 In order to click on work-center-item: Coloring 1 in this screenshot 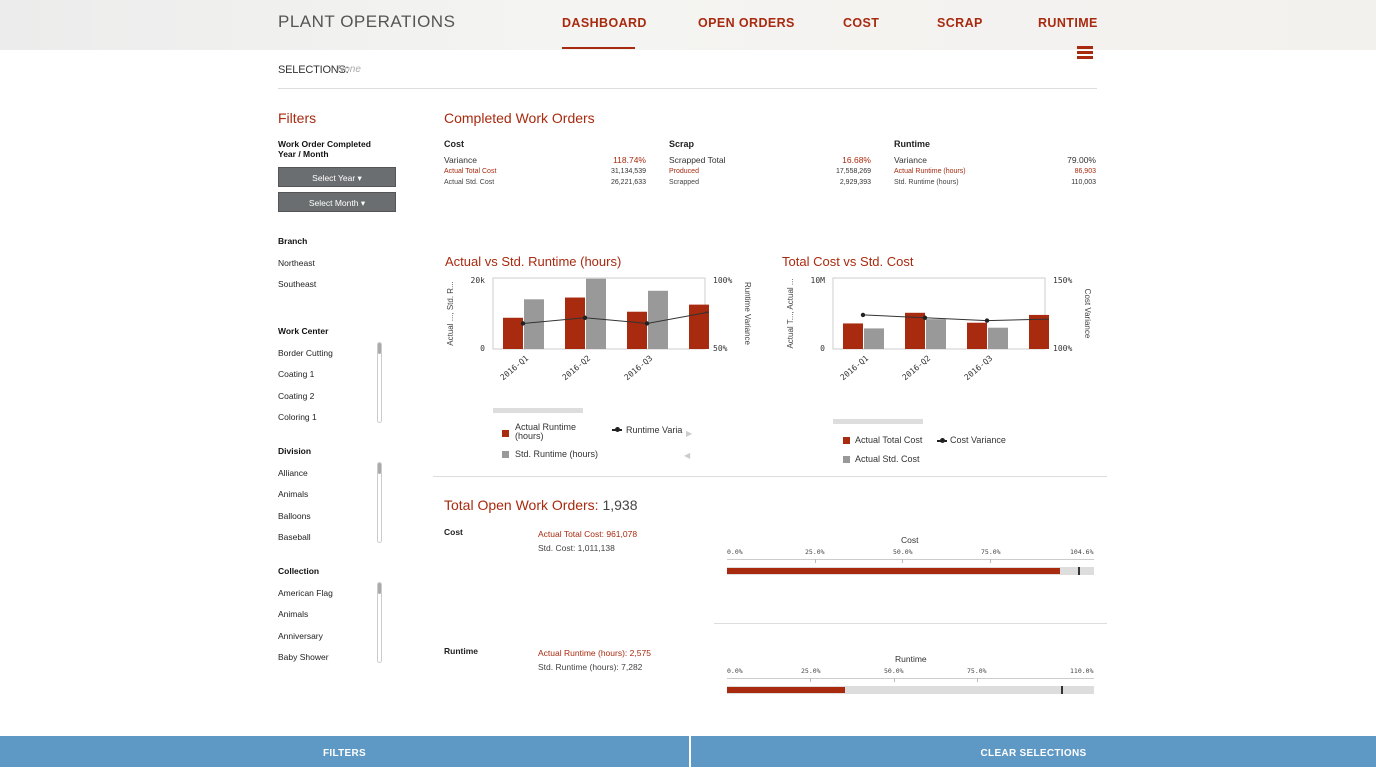, I will do `click(297, 417)`.